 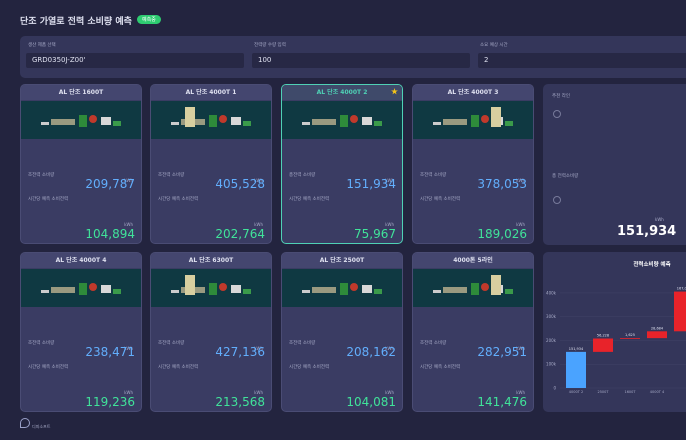 I want to click on input-field: GRD0350J-Z00', so click(x=135, y=60).